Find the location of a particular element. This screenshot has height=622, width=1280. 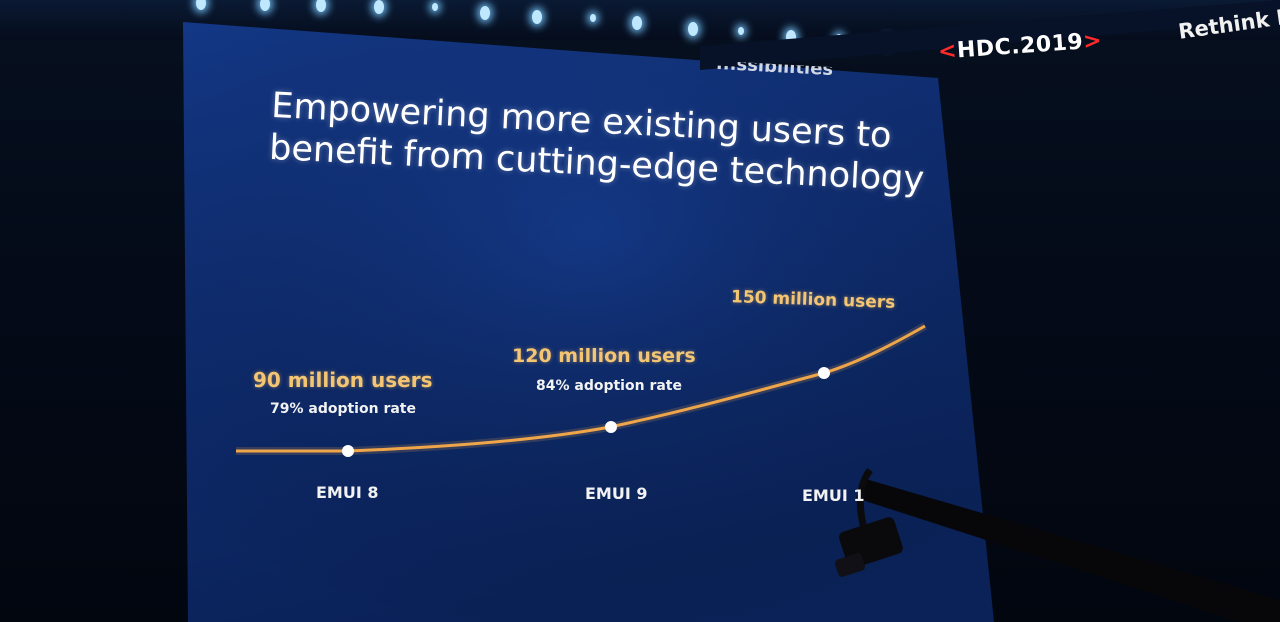

milestone-version-emui10: EMUI 10 is located at coordinates (839, 495).